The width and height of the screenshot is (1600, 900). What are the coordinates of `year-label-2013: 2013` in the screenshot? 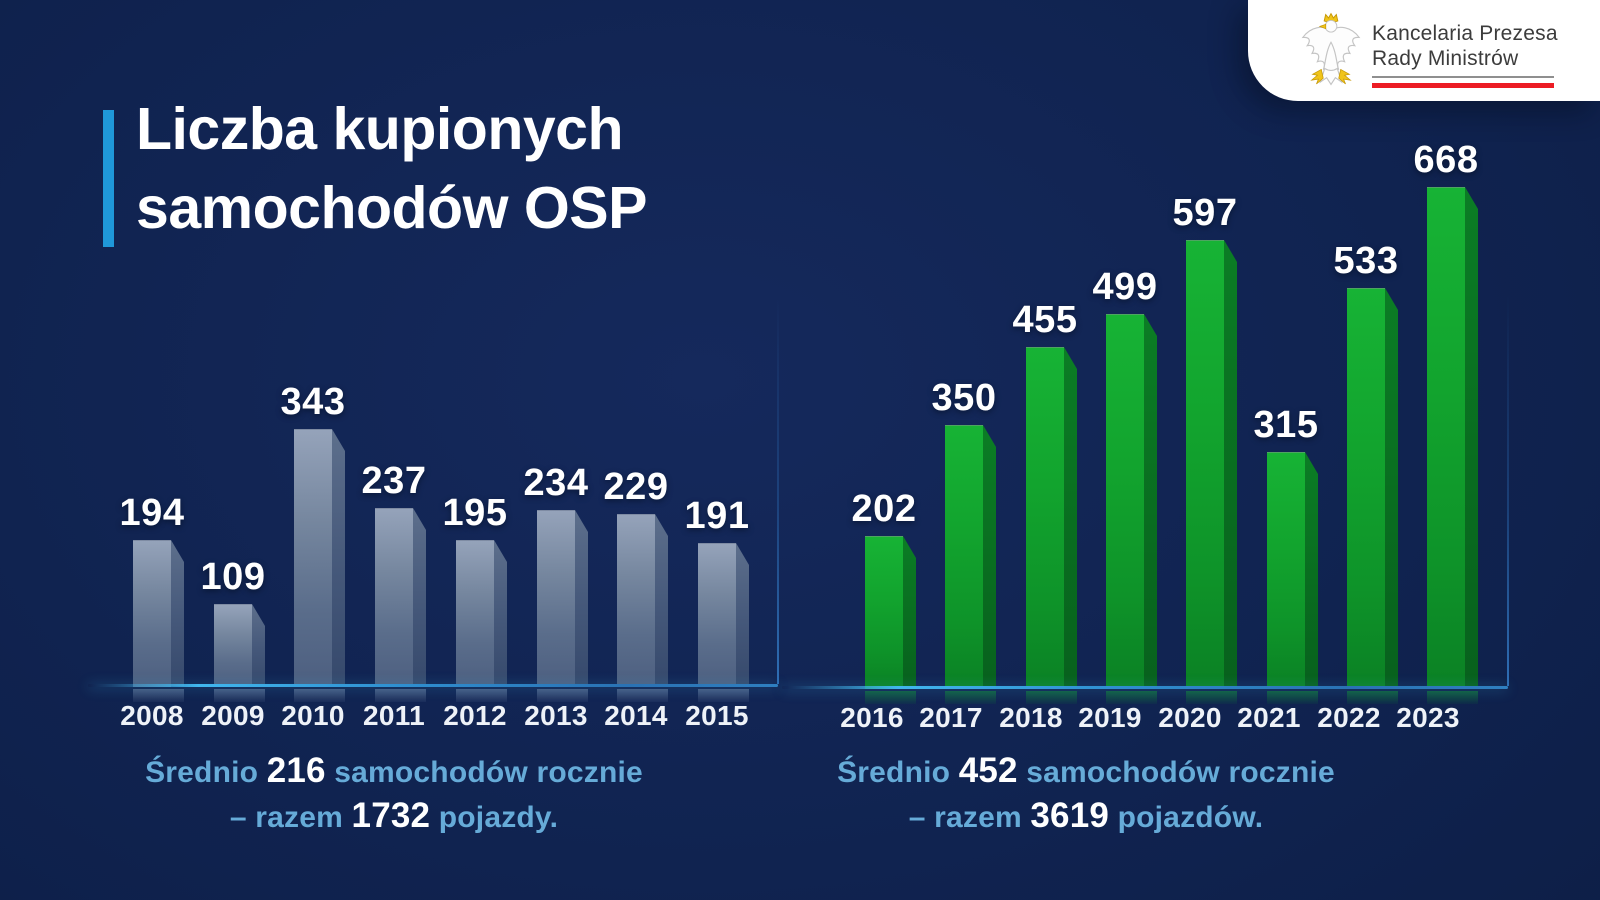 It's located at (556, 715).